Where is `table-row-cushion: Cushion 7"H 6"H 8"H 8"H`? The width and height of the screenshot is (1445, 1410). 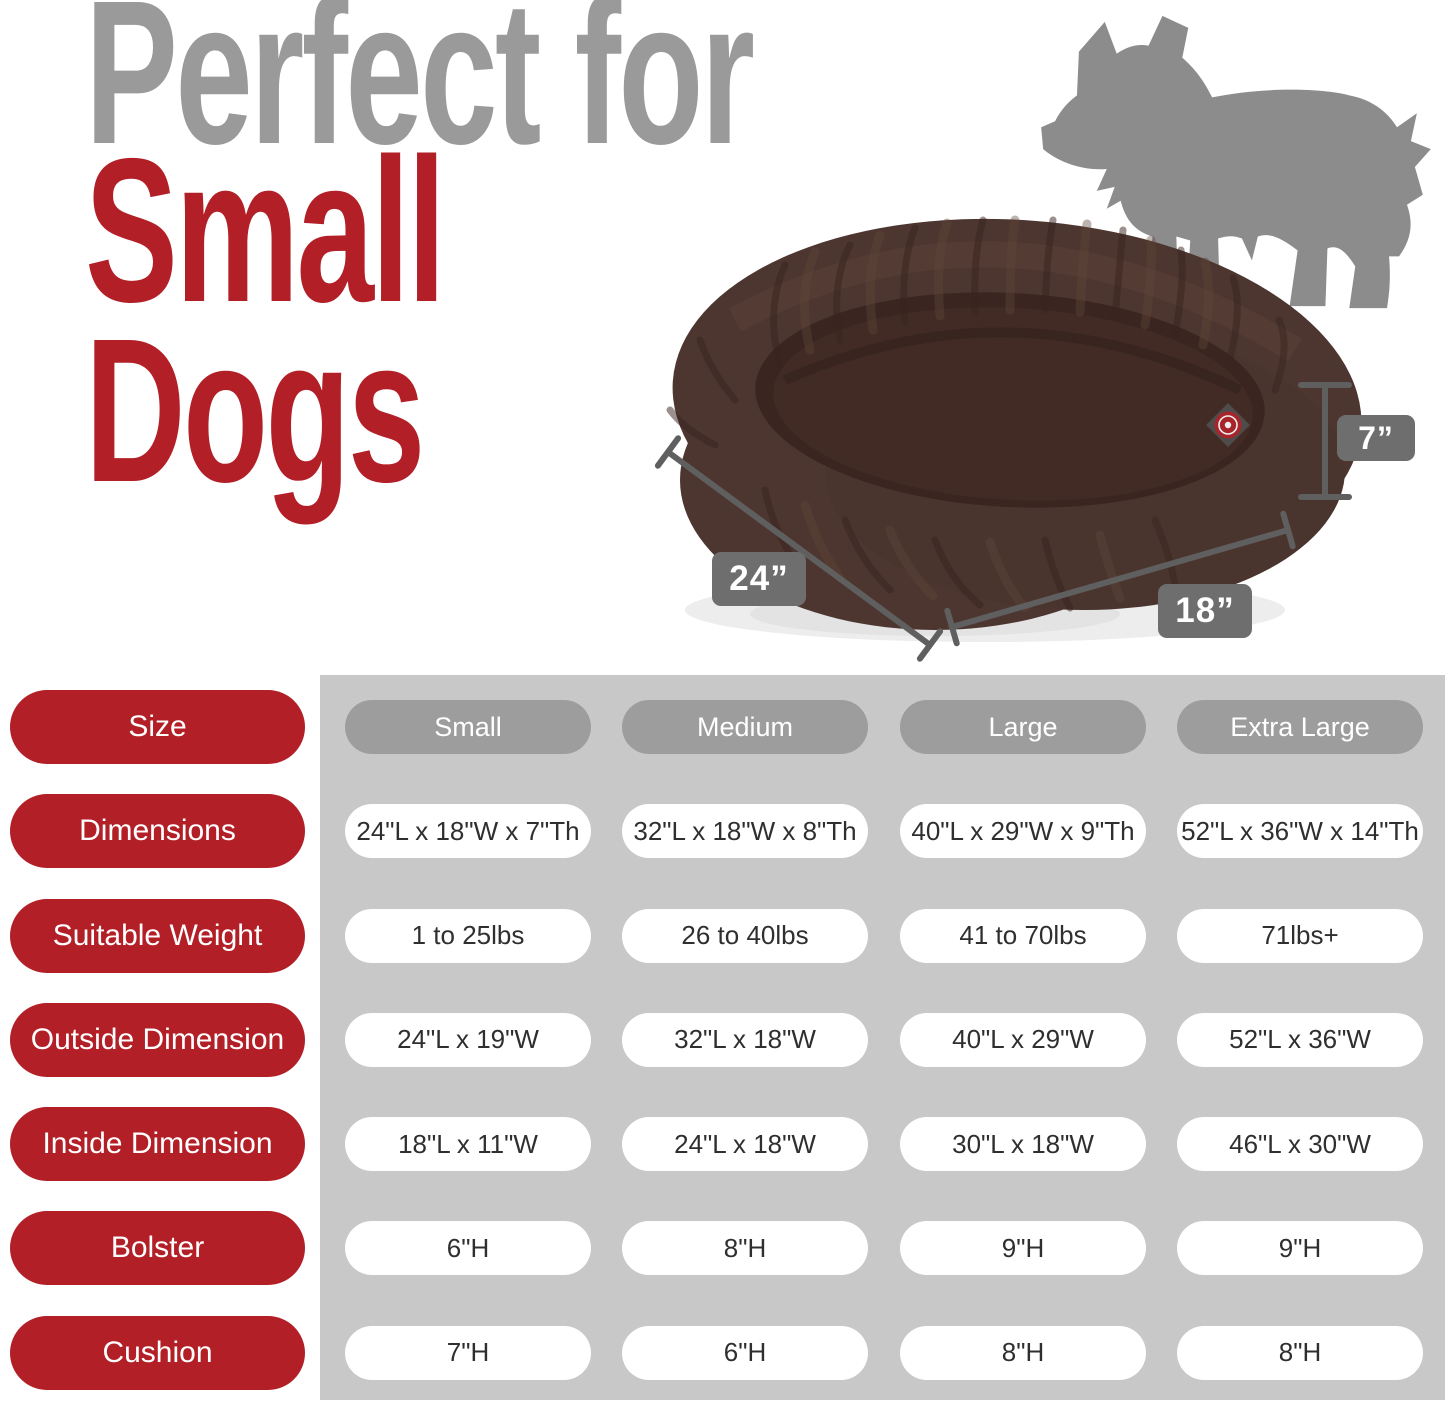
table-row-cushion: Cushion 7"H 6"H 8"H 8"H is located at coordinates (722, 1353).